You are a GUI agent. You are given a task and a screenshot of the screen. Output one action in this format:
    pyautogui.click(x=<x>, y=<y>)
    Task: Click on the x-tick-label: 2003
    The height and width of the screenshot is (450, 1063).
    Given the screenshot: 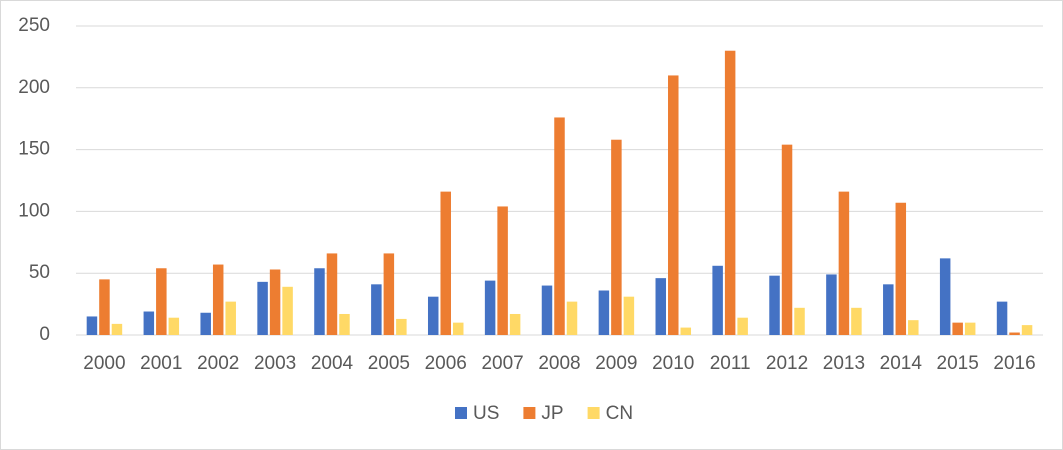 What is the action you would take?
    pyautogui.click(x=275, y=363)
    